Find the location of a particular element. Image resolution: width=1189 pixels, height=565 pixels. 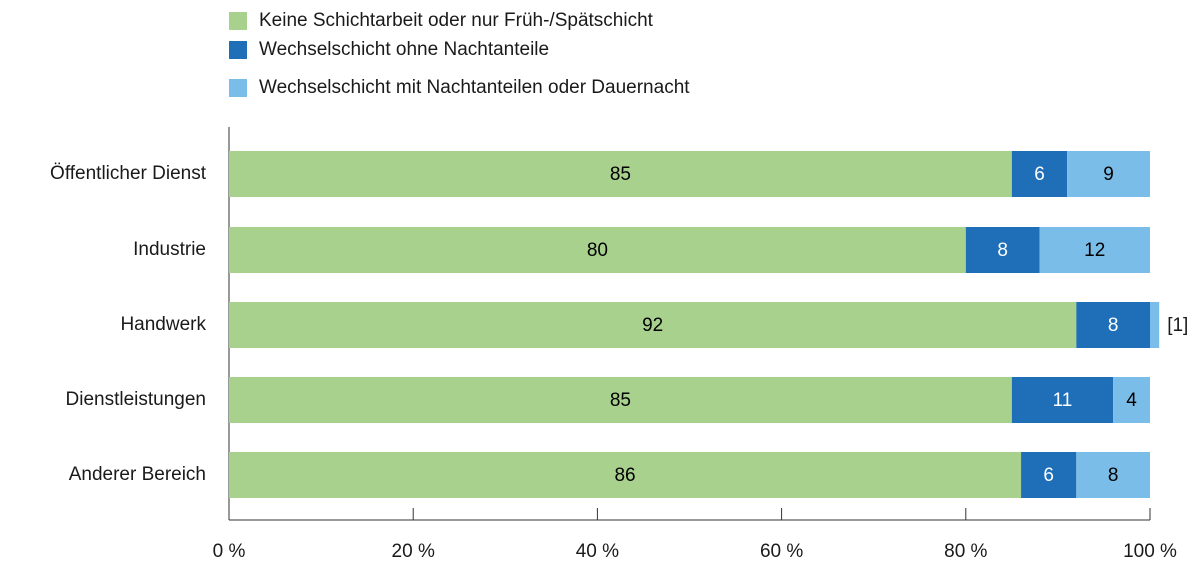

data-label: 12 is located at coordinates (1094, 250).